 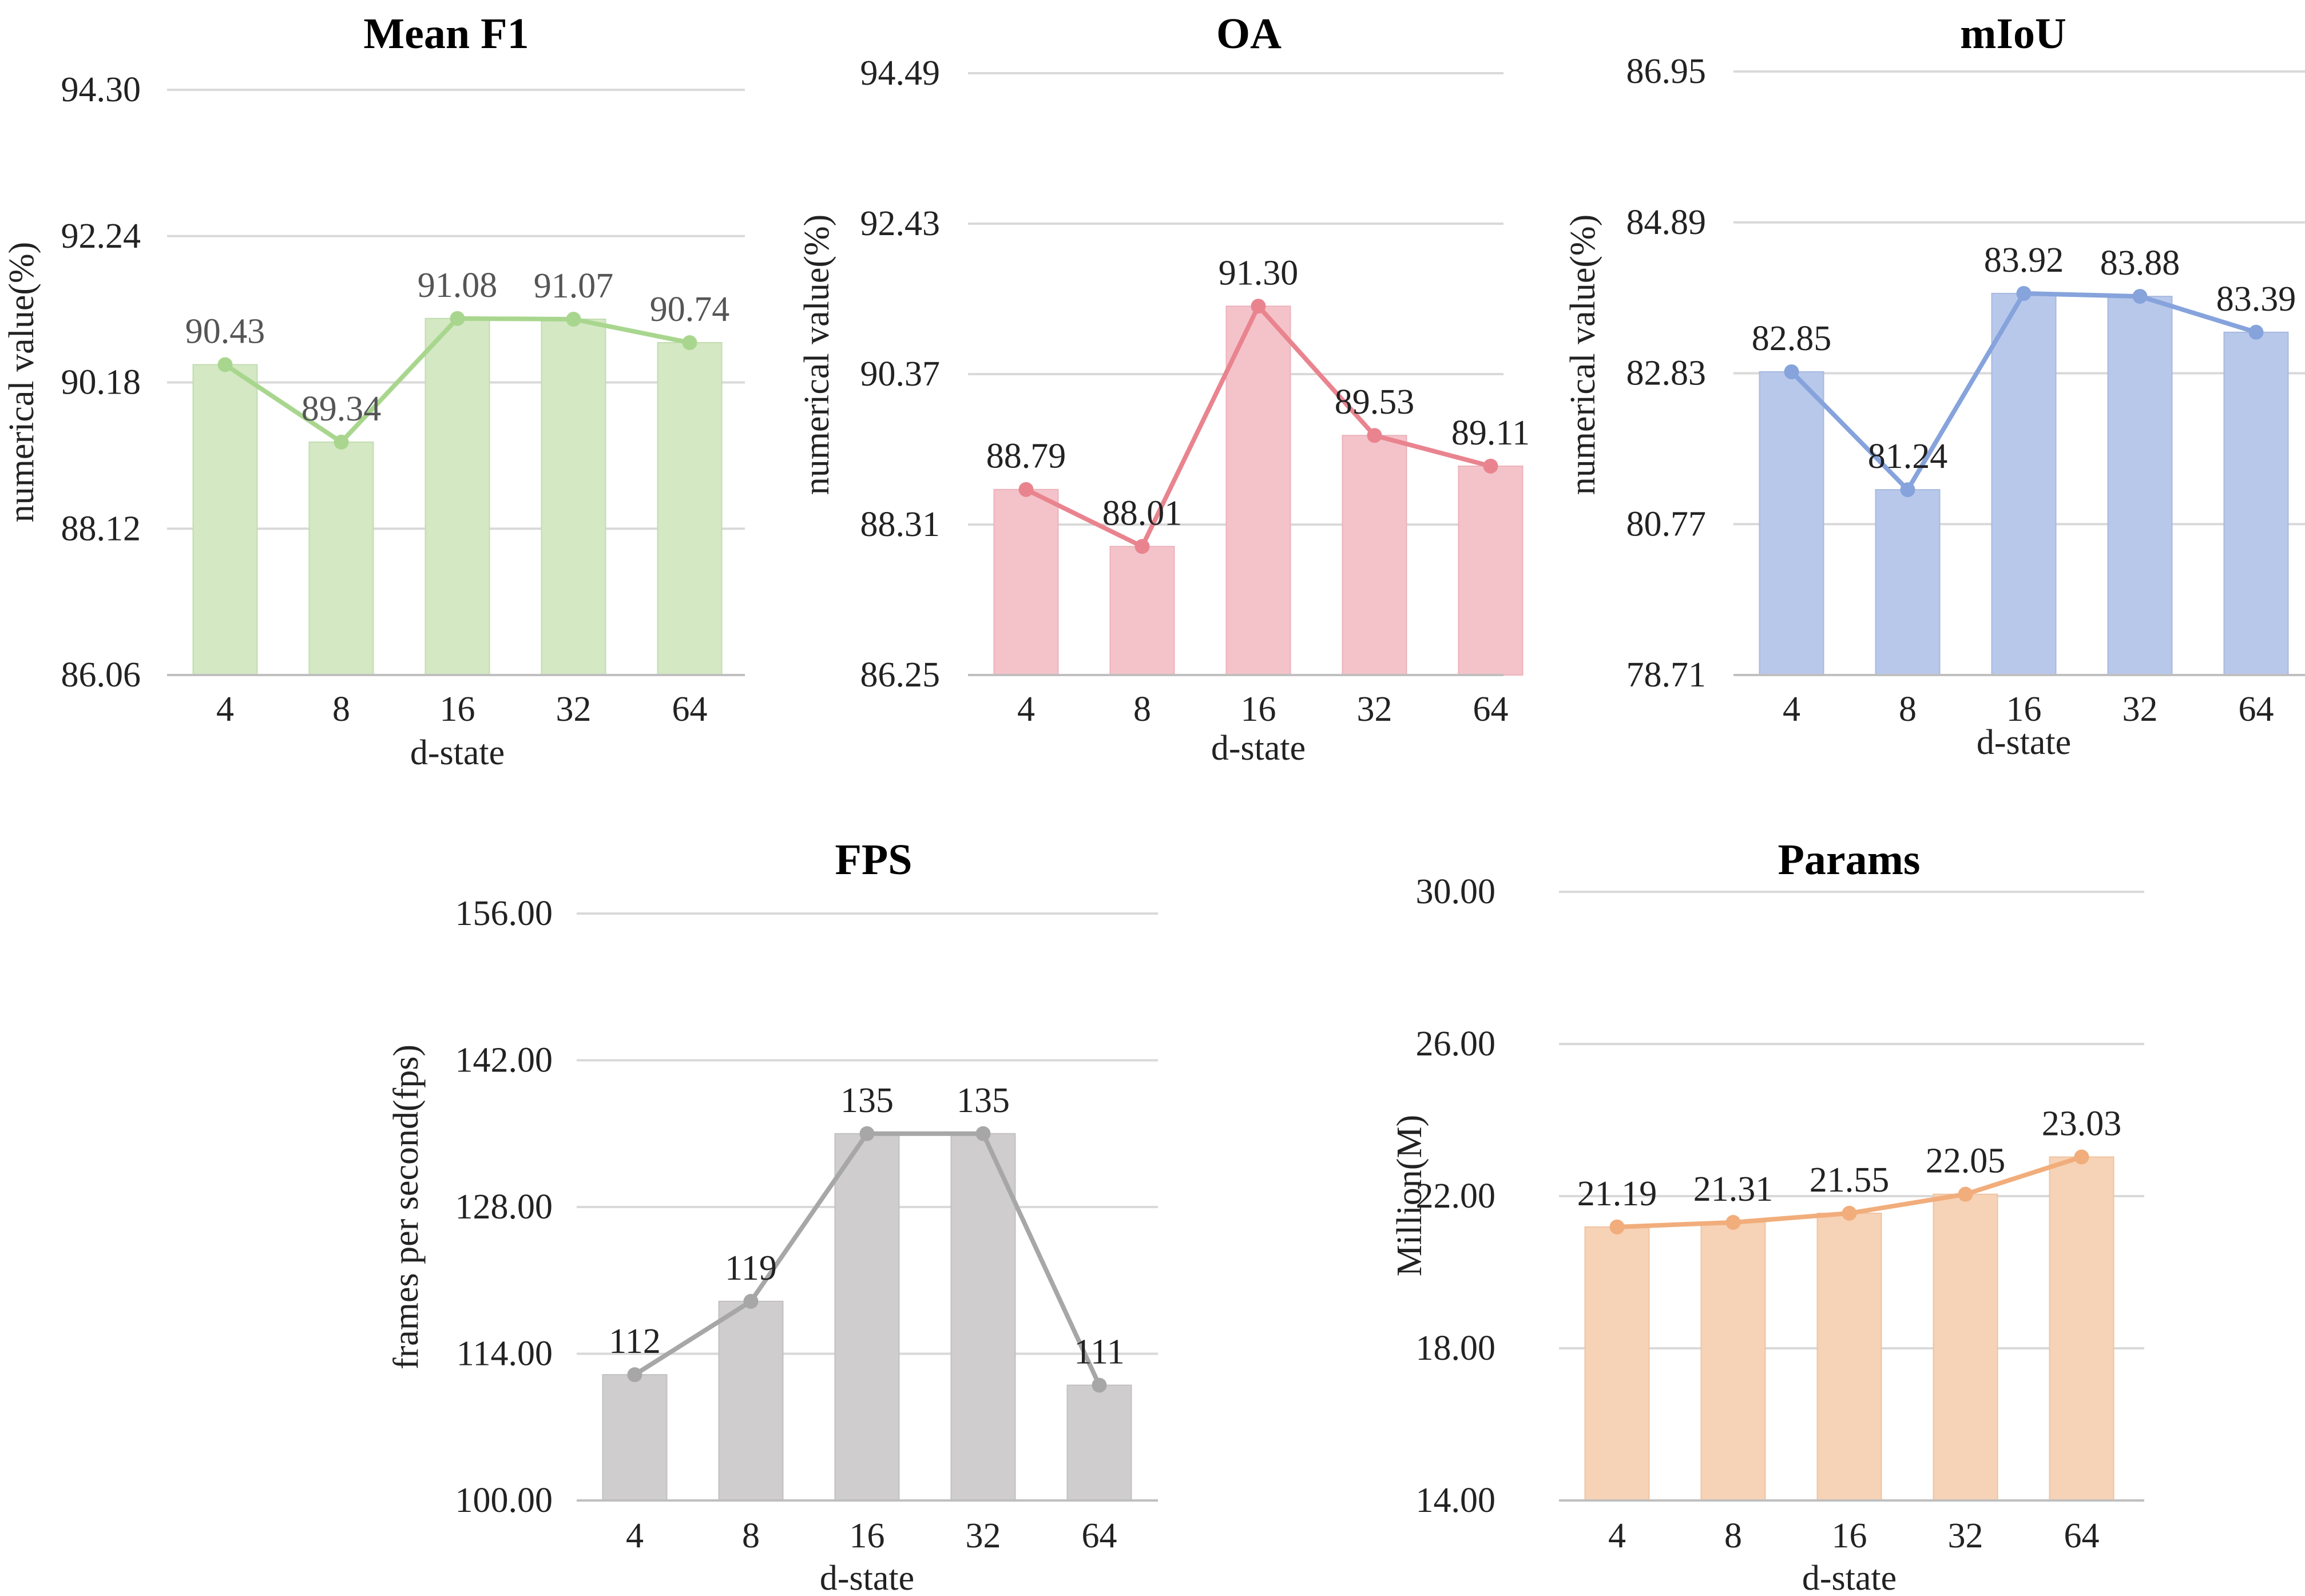 I want to click on y-tick-label: 26.00, so click(x=1456, y=1044).